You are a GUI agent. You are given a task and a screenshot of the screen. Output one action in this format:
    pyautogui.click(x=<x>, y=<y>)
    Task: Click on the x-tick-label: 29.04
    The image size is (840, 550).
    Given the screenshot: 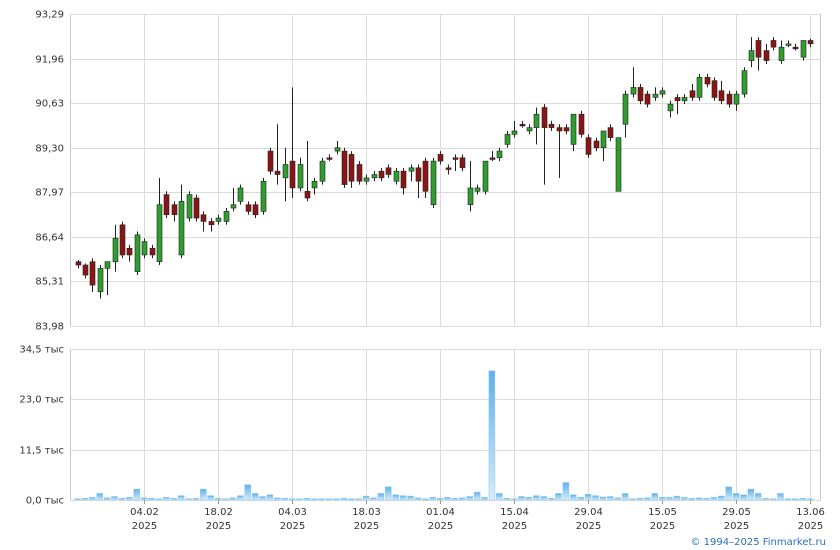 What is the action you would take?
    pyautogui.click(x=588, y=512)
    